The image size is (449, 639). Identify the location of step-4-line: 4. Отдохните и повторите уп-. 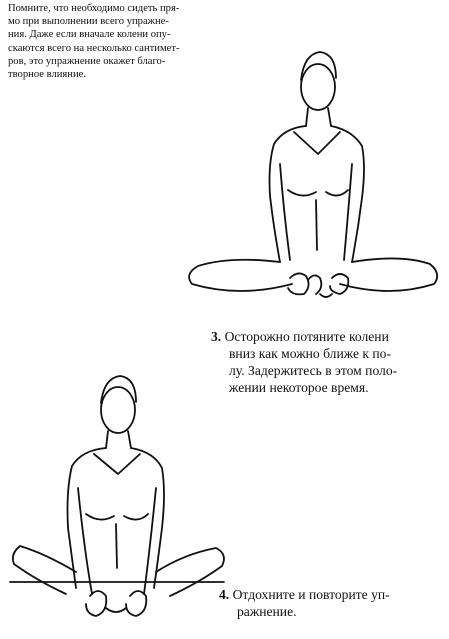
(332, 594).